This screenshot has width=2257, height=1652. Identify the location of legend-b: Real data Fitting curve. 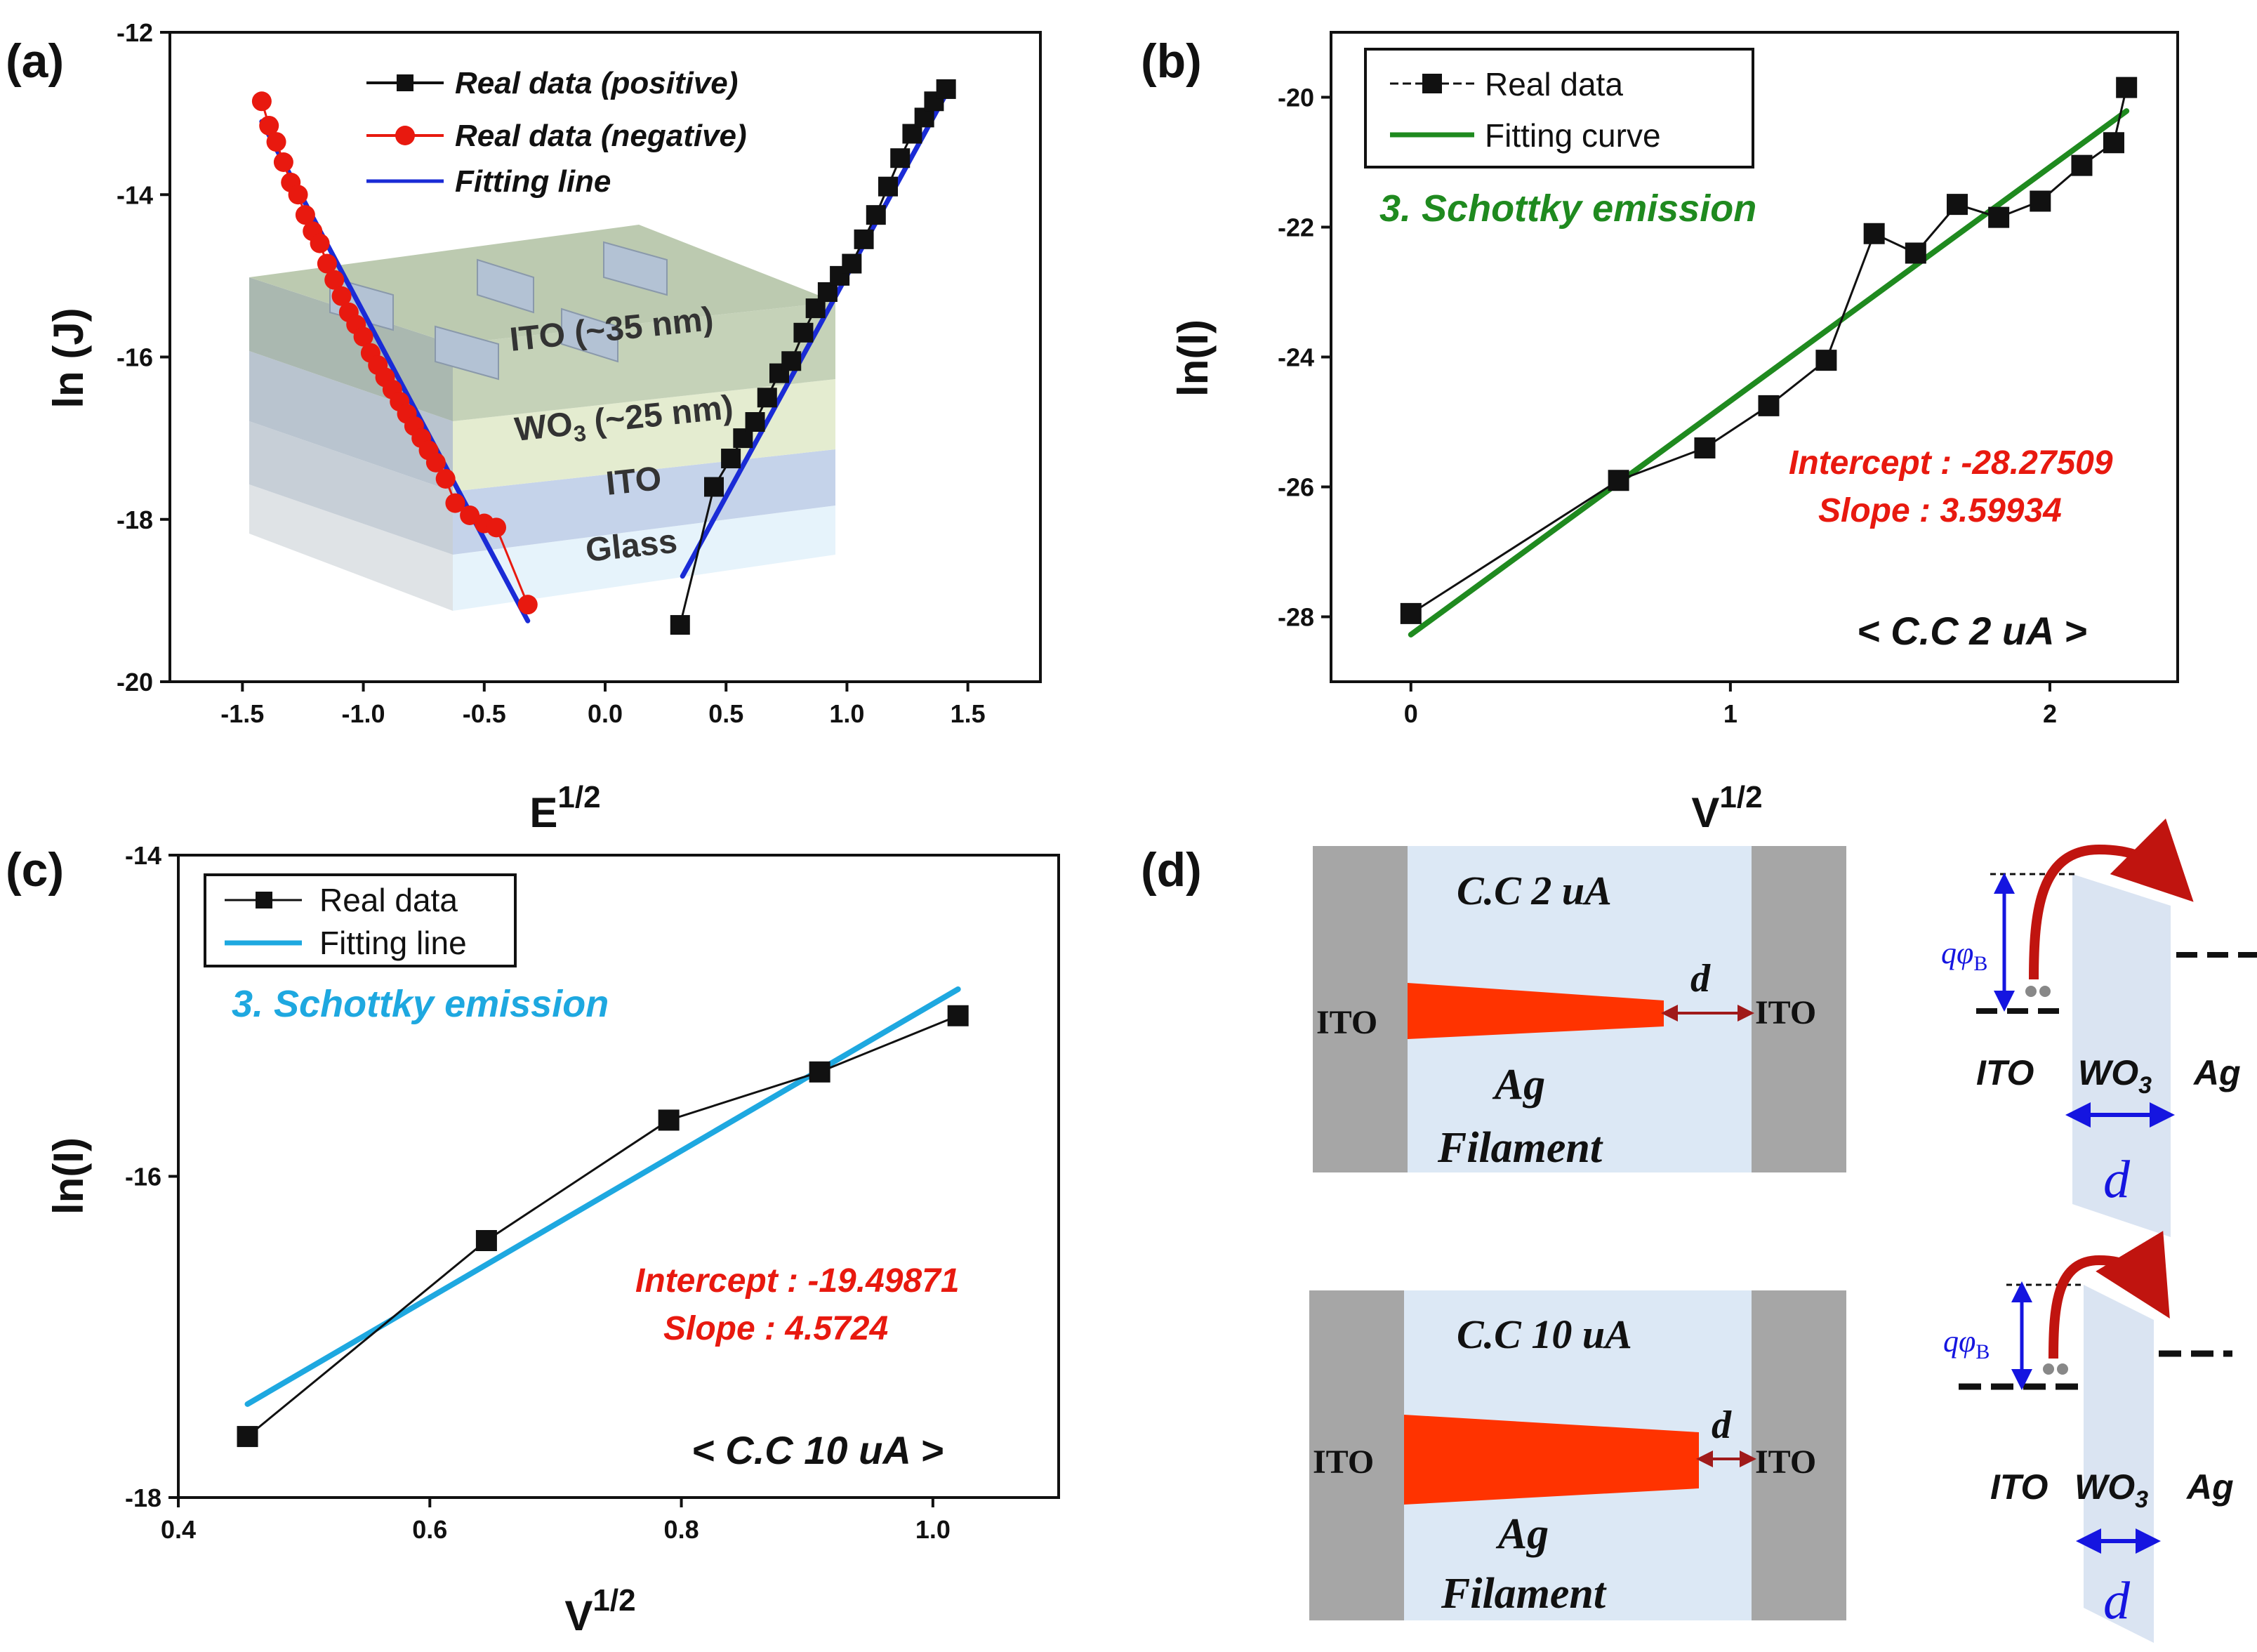
(1559, 108).